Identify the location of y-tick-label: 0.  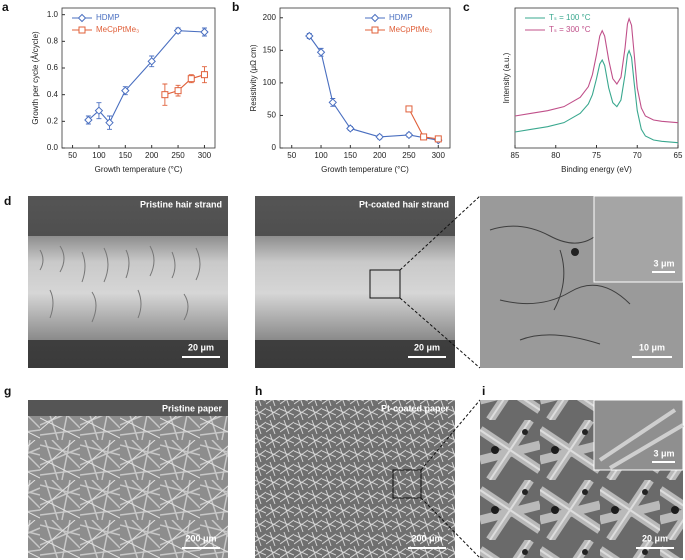
(274, 147).